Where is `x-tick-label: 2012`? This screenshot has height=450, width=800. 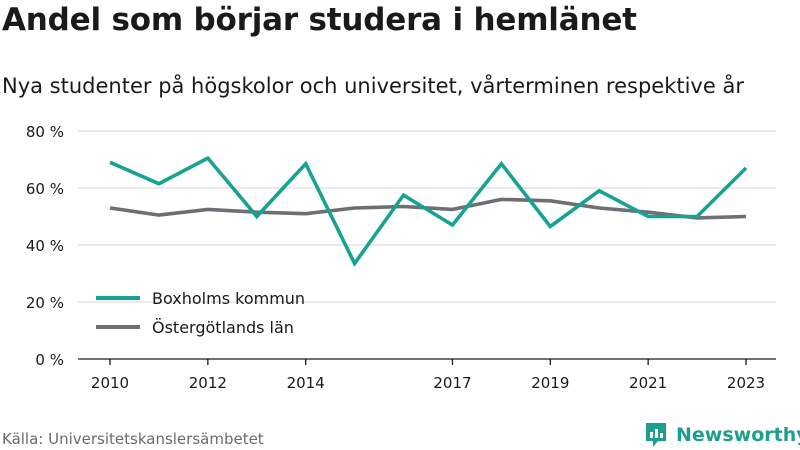 x-tick-label: 2012 is located at coordinates (208, 383).